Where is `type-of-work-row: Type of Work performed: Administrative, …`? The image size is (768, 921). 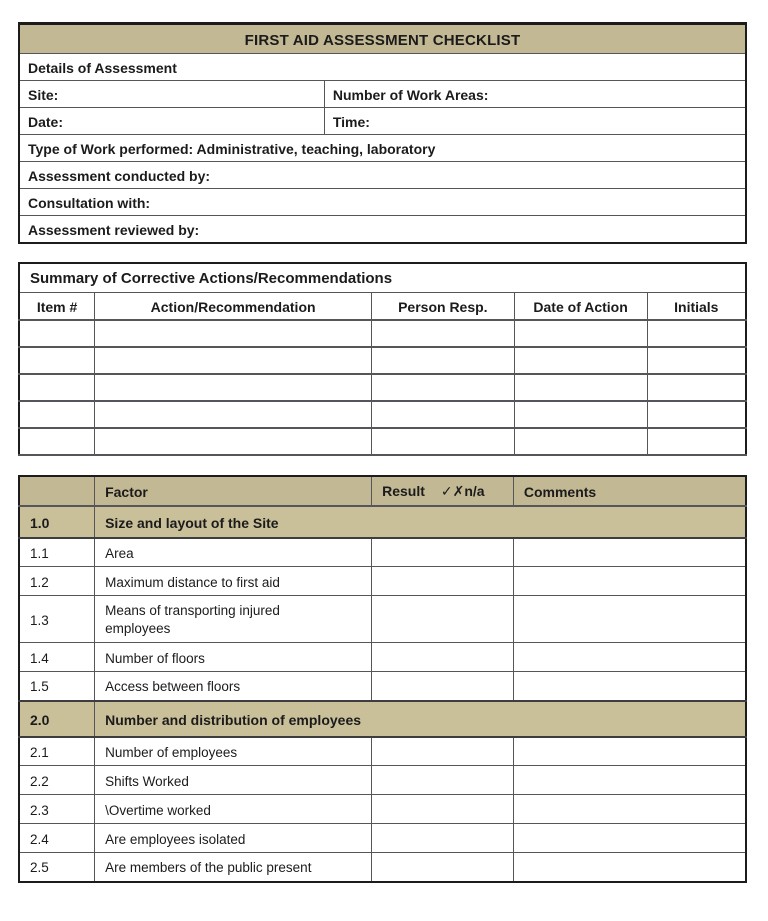 type-of-work-row: Type of Work performed: Administrative, … is located at coordinates (382, 148).